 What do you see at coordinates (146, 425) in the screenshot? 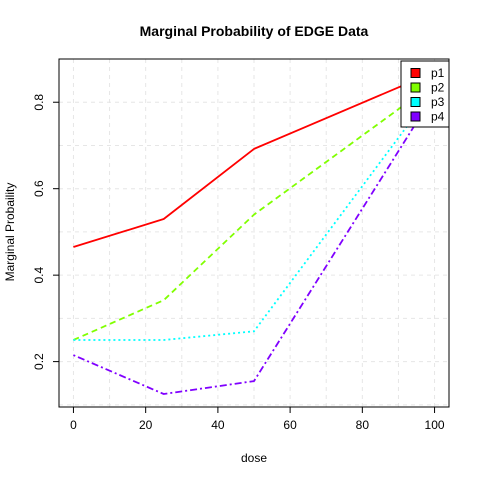
I see `x-tick-label: 20` at bounding box center [146, 425].